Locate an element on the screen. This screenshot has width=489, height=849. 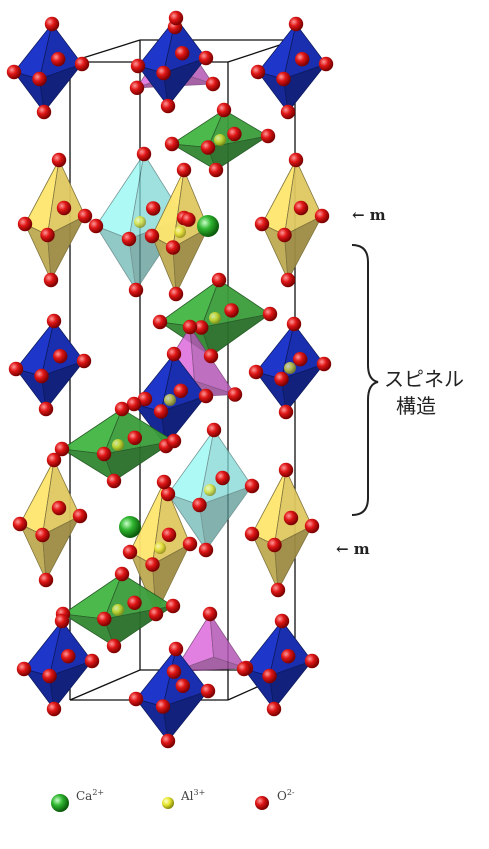
legend-o-label: O2- is located at coordinates (286, 795).